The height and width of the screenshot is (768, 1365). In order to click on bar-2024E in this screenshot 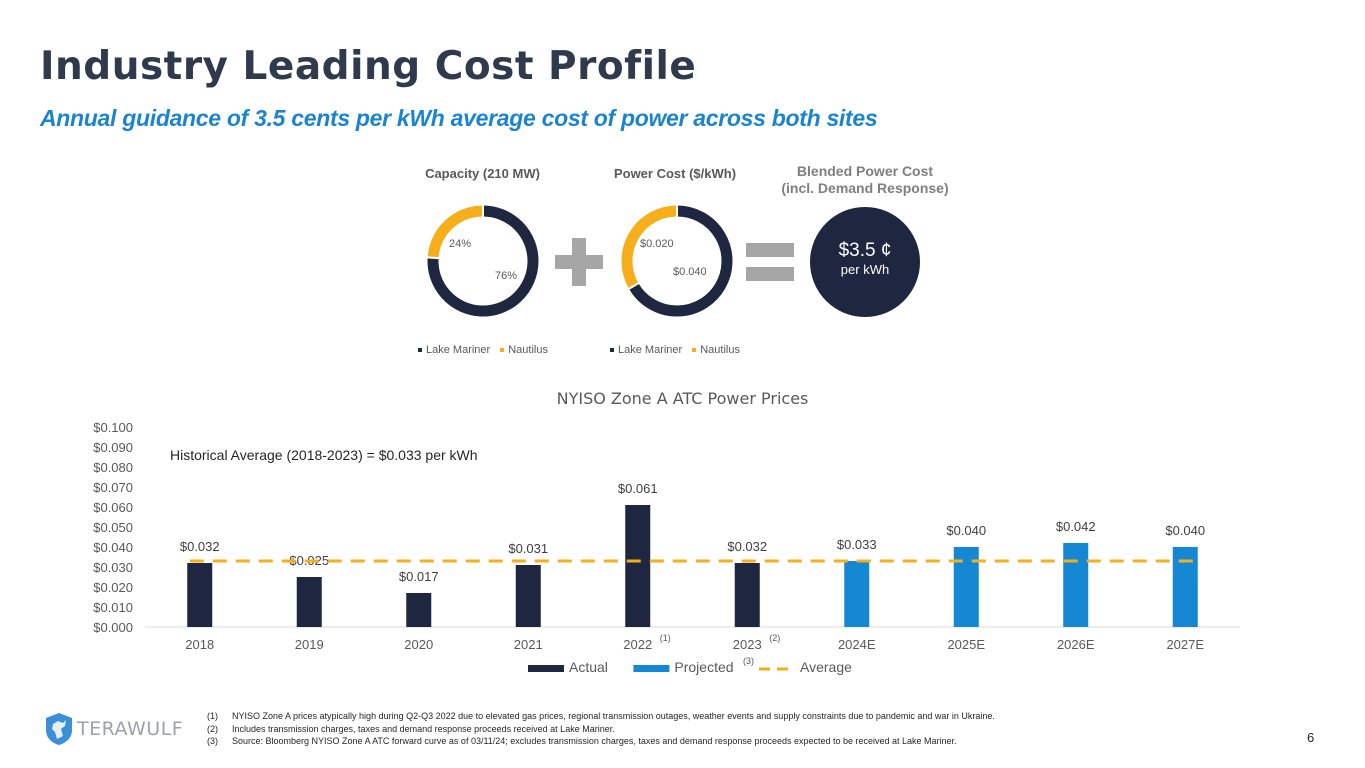, I will do `click(857, 594)`.